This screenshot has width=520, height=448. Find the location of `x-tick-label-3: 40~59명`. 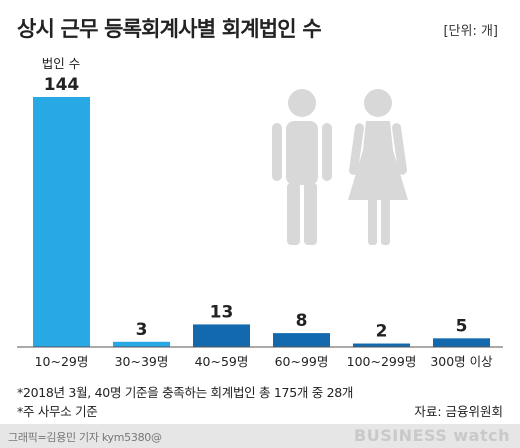

x-tick-label-3: 40~59명 is located at coordinates (222, 361).